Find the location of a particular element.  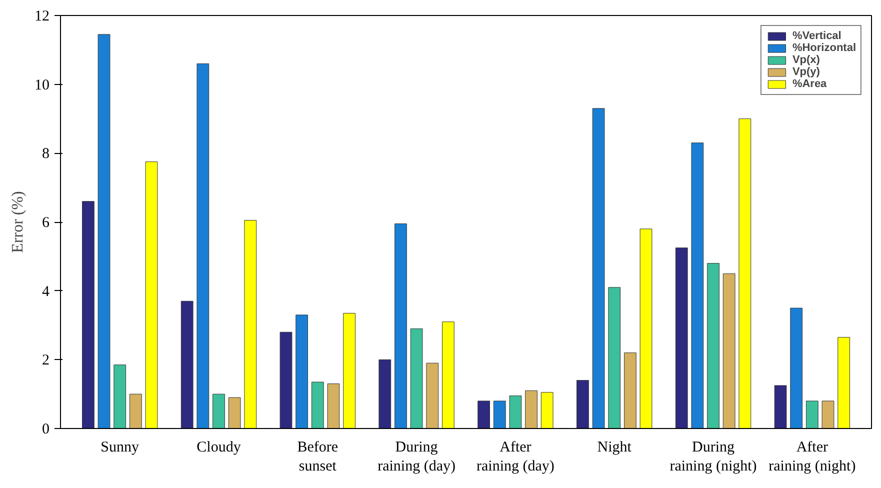

legend-label: Vp(x) is located at coordinates (806, 60).